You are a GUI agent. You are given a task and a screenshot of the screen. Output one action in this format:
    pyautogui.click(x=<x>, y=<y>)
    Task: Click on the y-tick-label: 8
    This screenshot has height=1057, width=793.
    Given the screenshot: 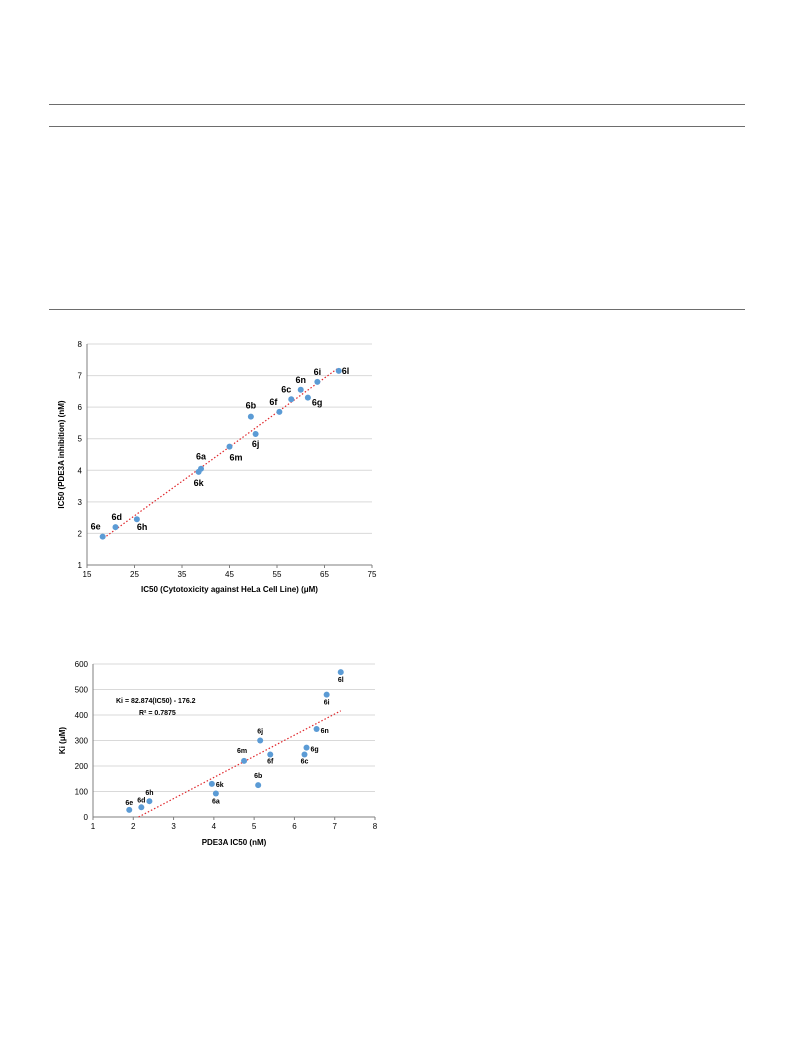 What is the action you would take?
    pyautogui.click(x=80, y=344)
    